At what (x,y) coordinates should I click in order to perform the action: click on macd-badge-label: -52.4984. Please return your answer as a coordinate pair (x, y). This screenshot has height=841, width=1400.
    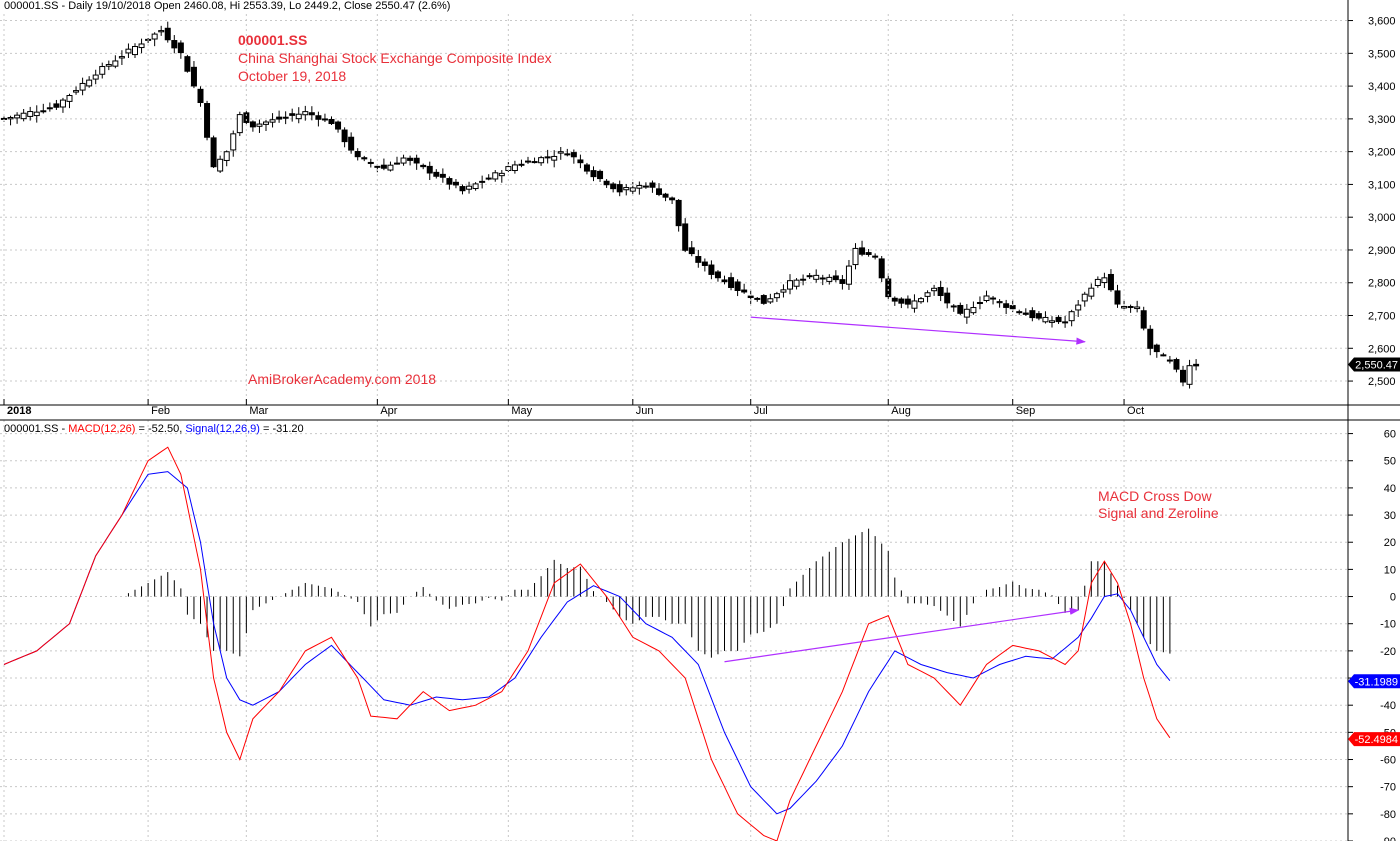
    Looking at the image, I should click on (1376, 740).